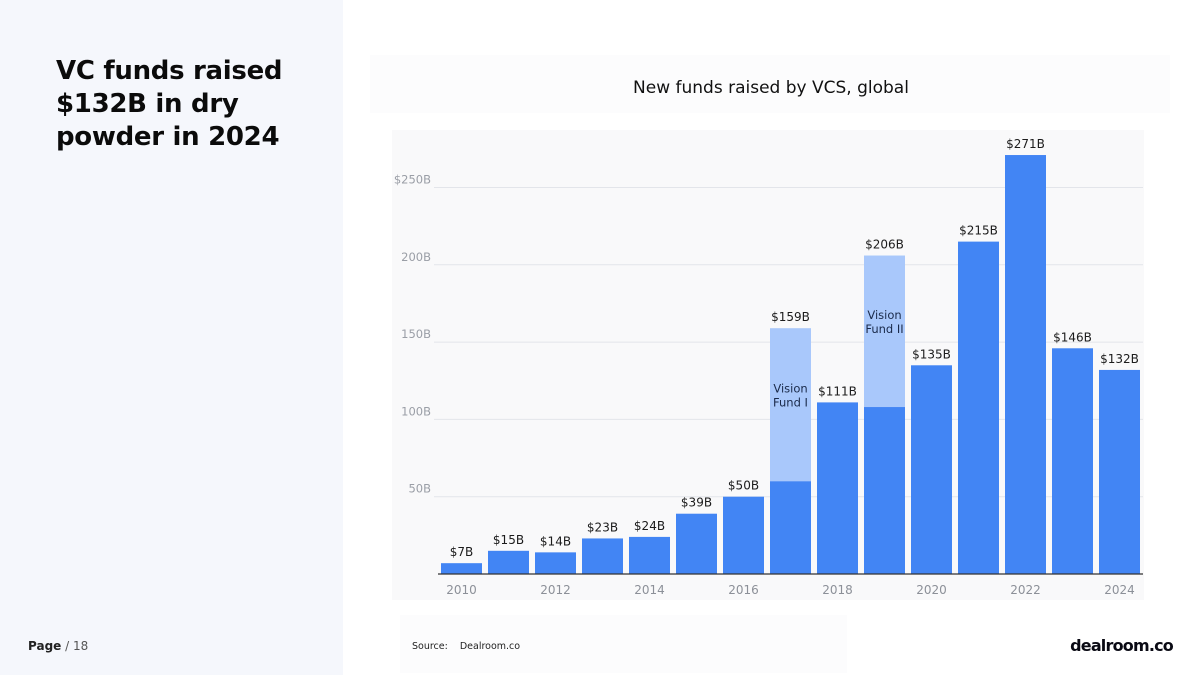  I want to click on x-tick-label: 2010, so click(461, 590).